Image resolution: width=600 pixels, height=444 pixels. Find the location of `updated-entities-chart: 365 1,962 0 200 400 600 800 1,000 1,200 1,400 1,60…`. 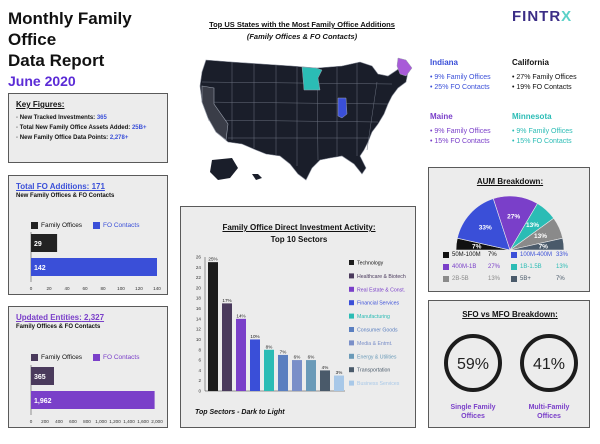

updated-entities-chart: 365 1,962 0 200 400 600 800 1,000 1,200 1,400 1,60… is located at coordinates (96, 394).